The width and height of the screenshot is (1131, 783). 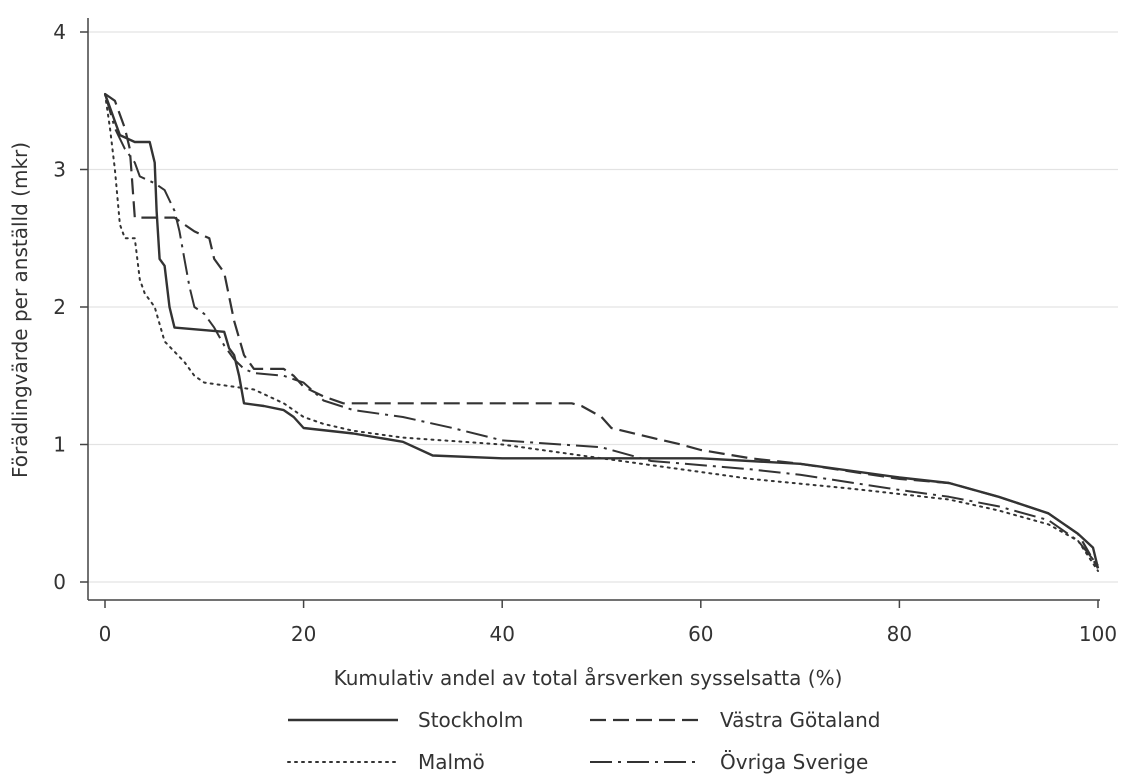 I want to click on legend-label-3: Övriga Sverige, so click(x=794, y=762).